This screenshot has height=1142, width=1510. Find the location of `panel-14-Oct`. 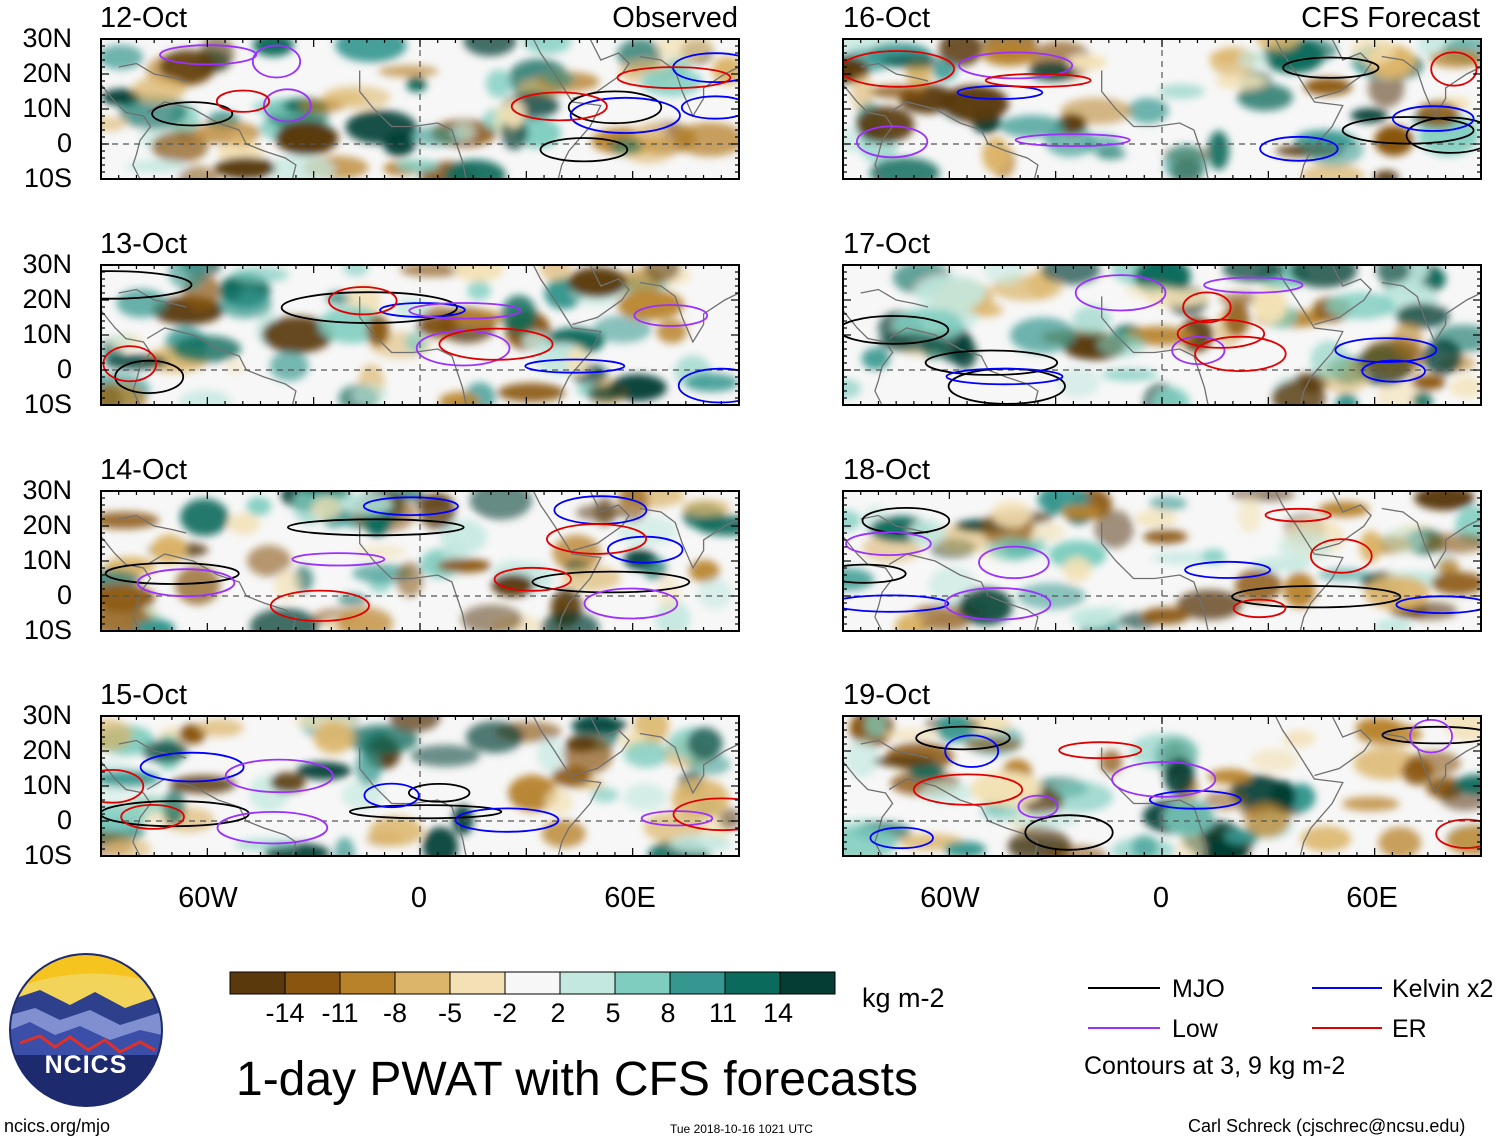

panel-14-Oct is located at coordinates (420, 561).